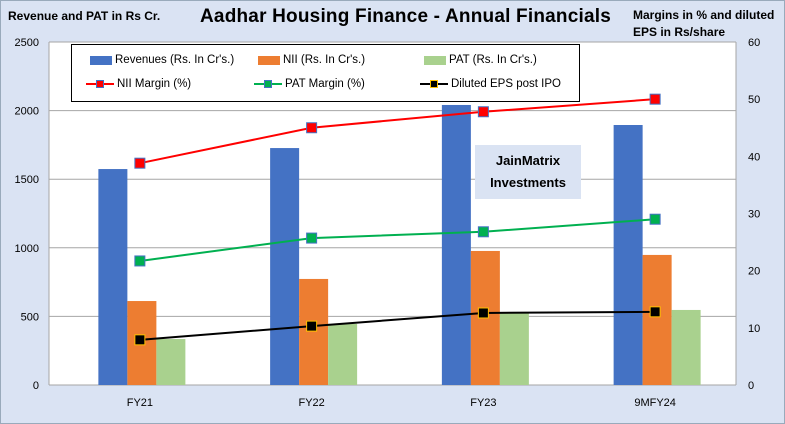 The height and width of the screenshot is (424, 785). What do you see at coordinates (528, 160) in the screenshot?
I see `watermark-line1: JainMatrix` at bounding box center [528, 160].